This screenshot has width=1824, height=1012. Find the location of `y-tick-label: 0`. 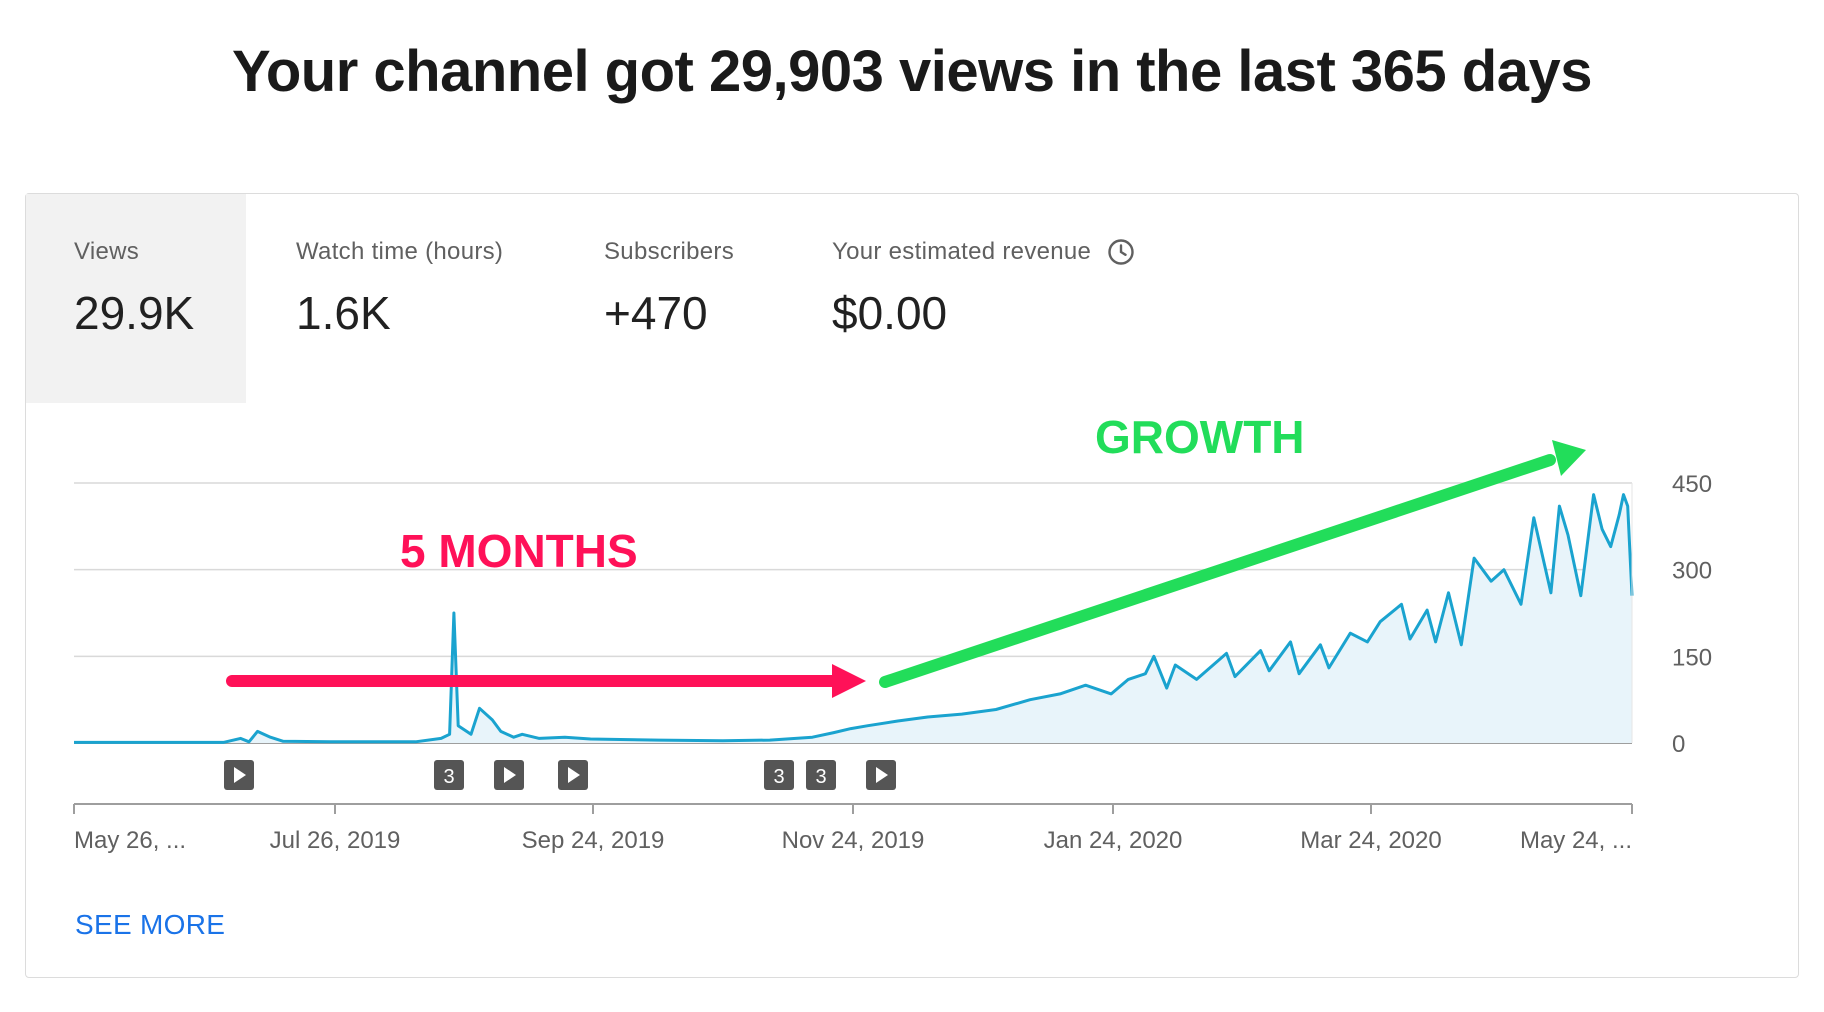

y-tick-label: 0 is located at coordinates (1678, 744).